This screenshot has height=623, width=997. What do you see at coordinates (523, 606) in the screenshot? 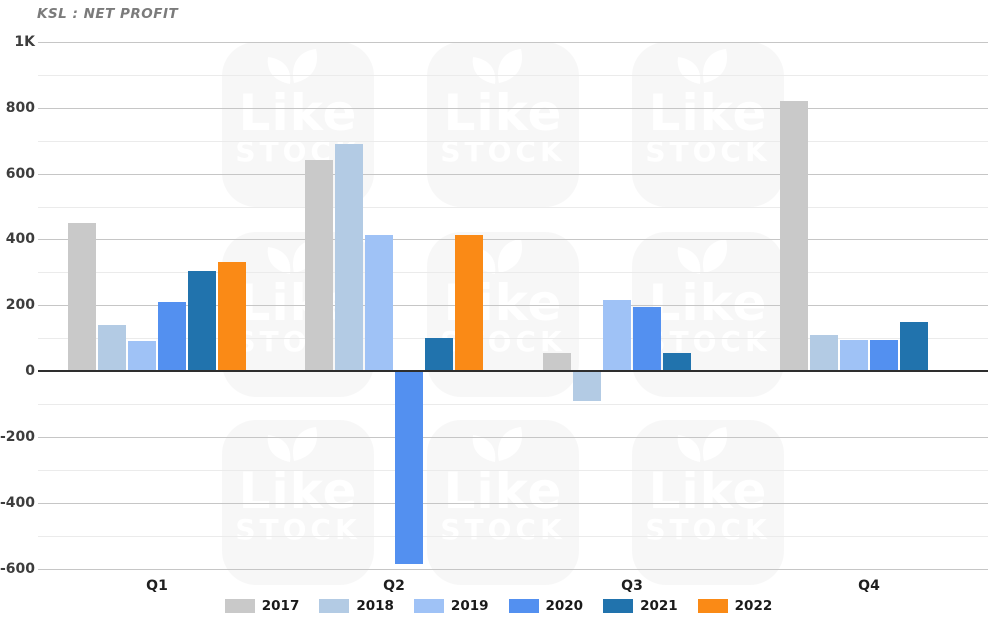
I see `legend-swatch-2020` at bounding box center [523, 606].